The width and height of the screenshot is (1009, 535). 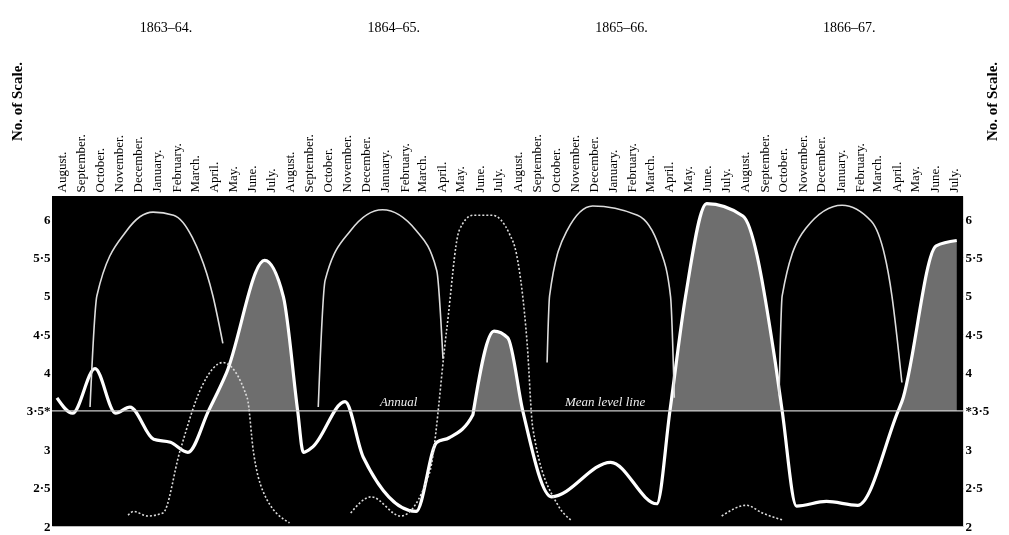 What do you see at coordinates (974, 257) in the screenshot?
I see `y2-tick-label: 5·5` at bounding box center [974, 257].